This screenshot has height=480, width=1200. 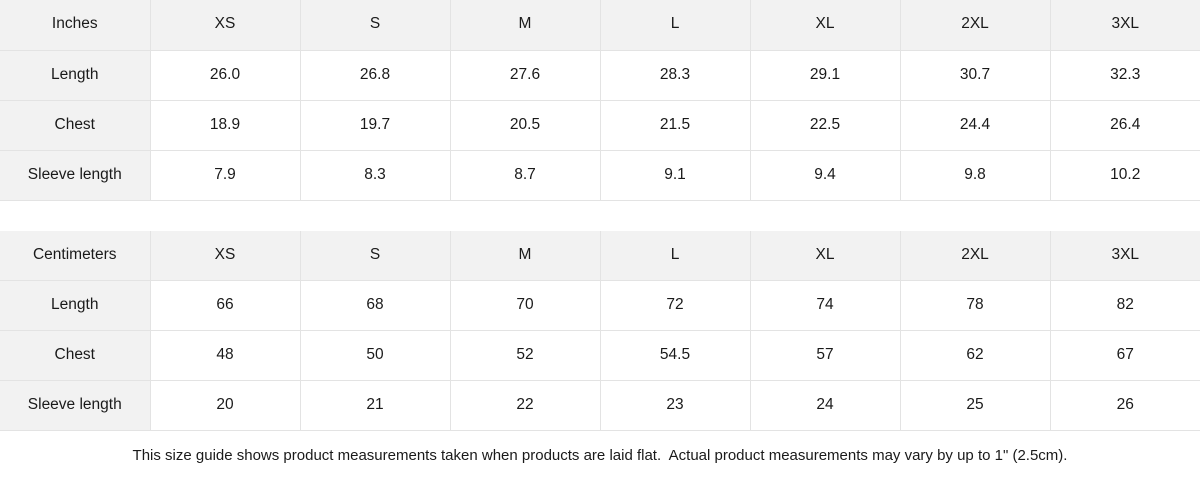 I want to click on cell-chest-s: 19.7, so click(x=375, y=125).